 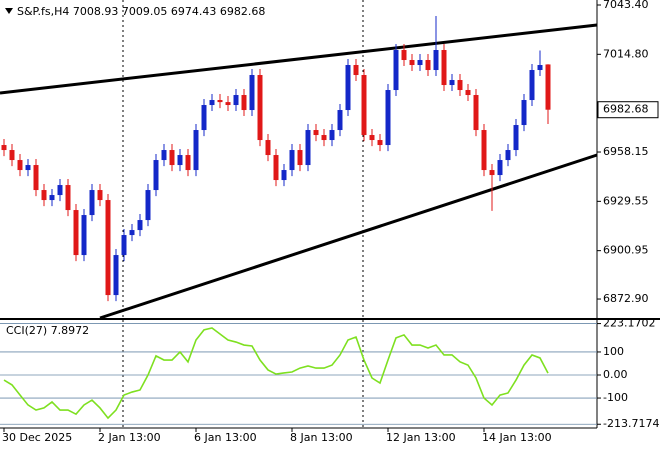 I want to click on close: 6982.68, so click(x=243, y=11).